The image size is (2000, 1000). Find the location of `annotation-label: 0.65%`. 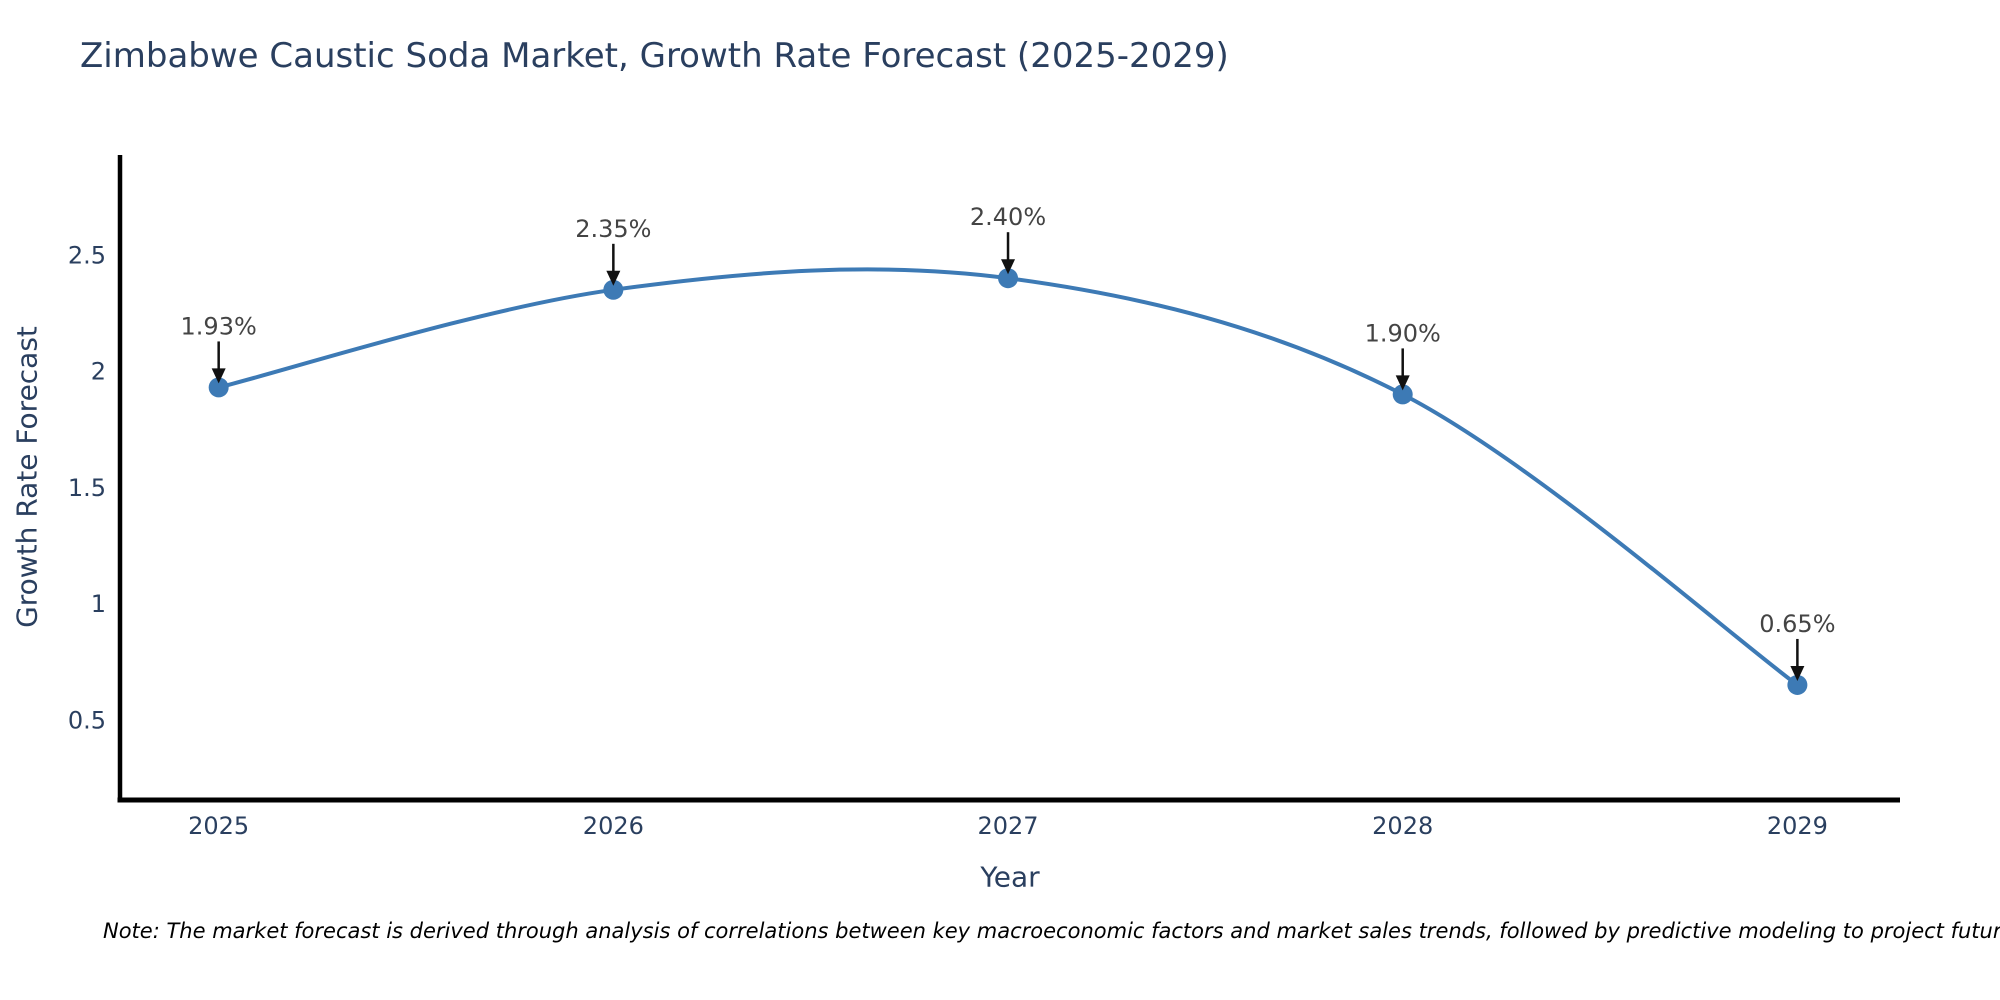

annotation-label: 0.65% is located at coordinates (1797, 624).